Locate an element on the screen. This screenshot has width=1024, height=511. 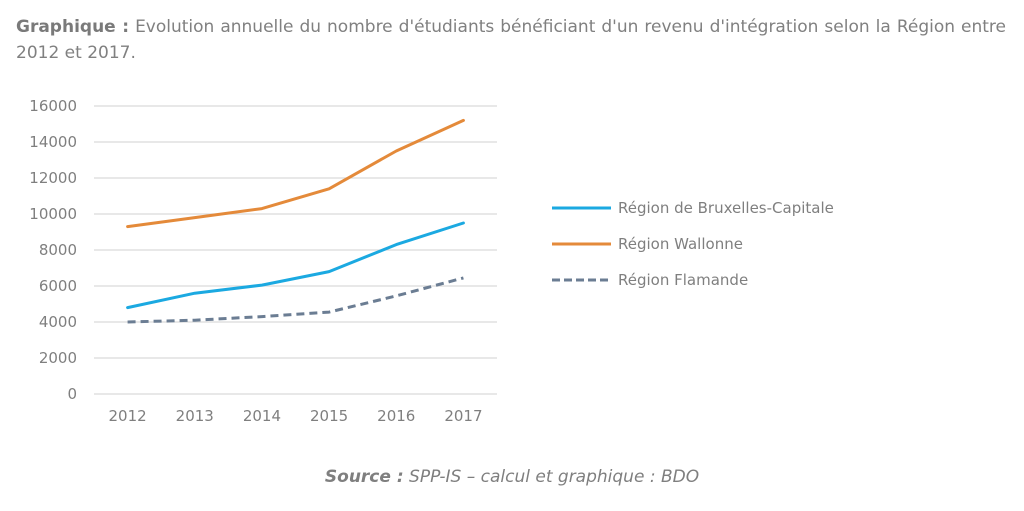
x-tick-label: 2015 is located at coordinates (329, 416).